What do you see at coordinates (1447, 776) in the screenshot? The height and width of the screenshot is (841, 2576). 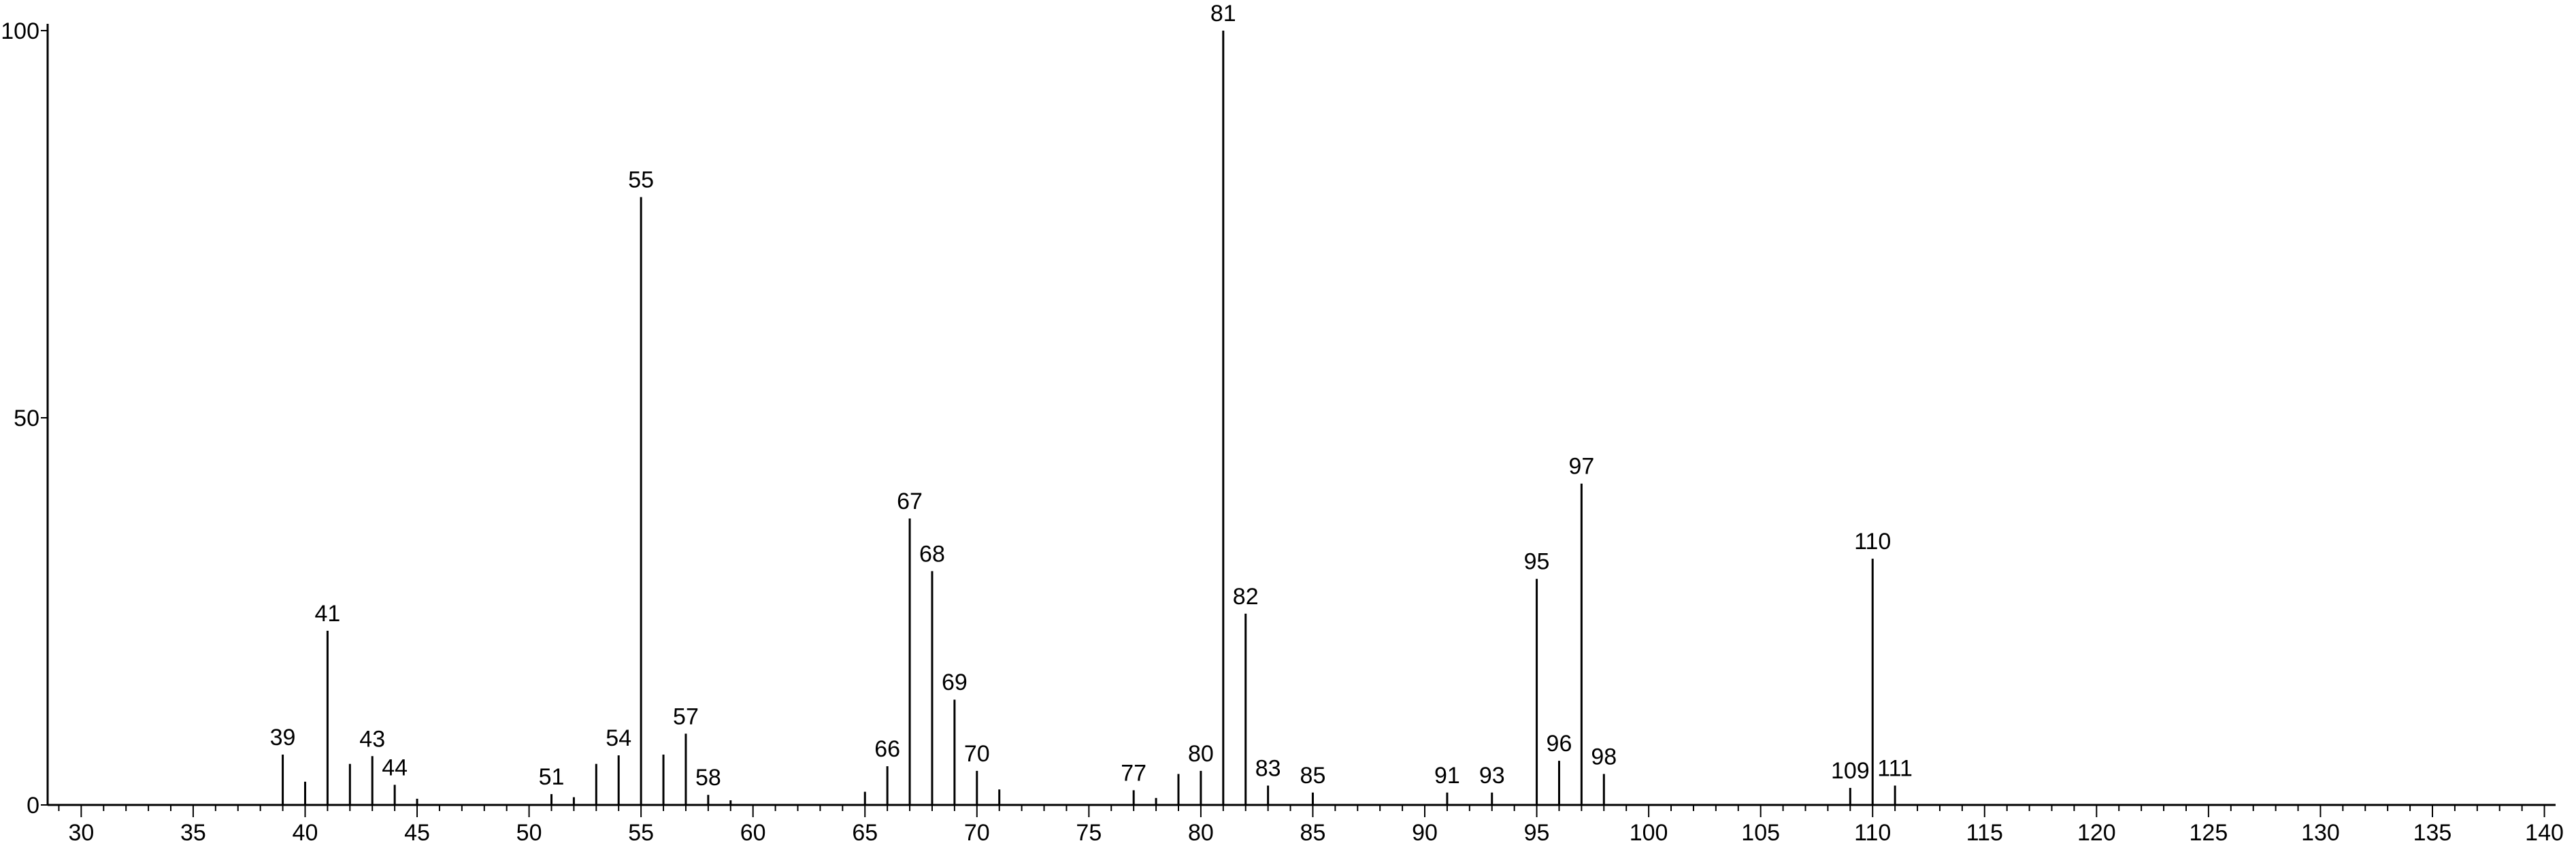 I see `peak-label: 91` at bounding box center [1447, 776].